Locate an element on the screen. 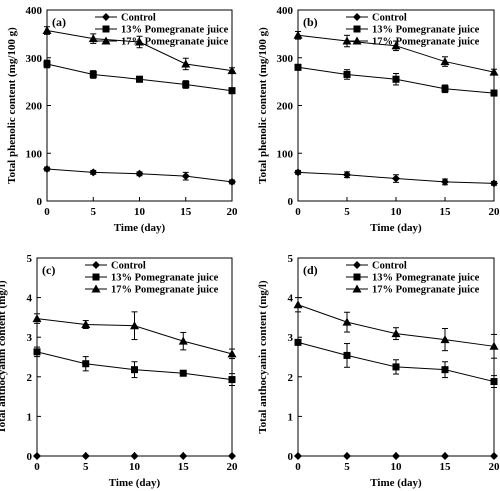 This screenshot has width=500, height=491. y-axis-label: Total anthocyanin content (mg/l) is located at coordinates (4, 357).